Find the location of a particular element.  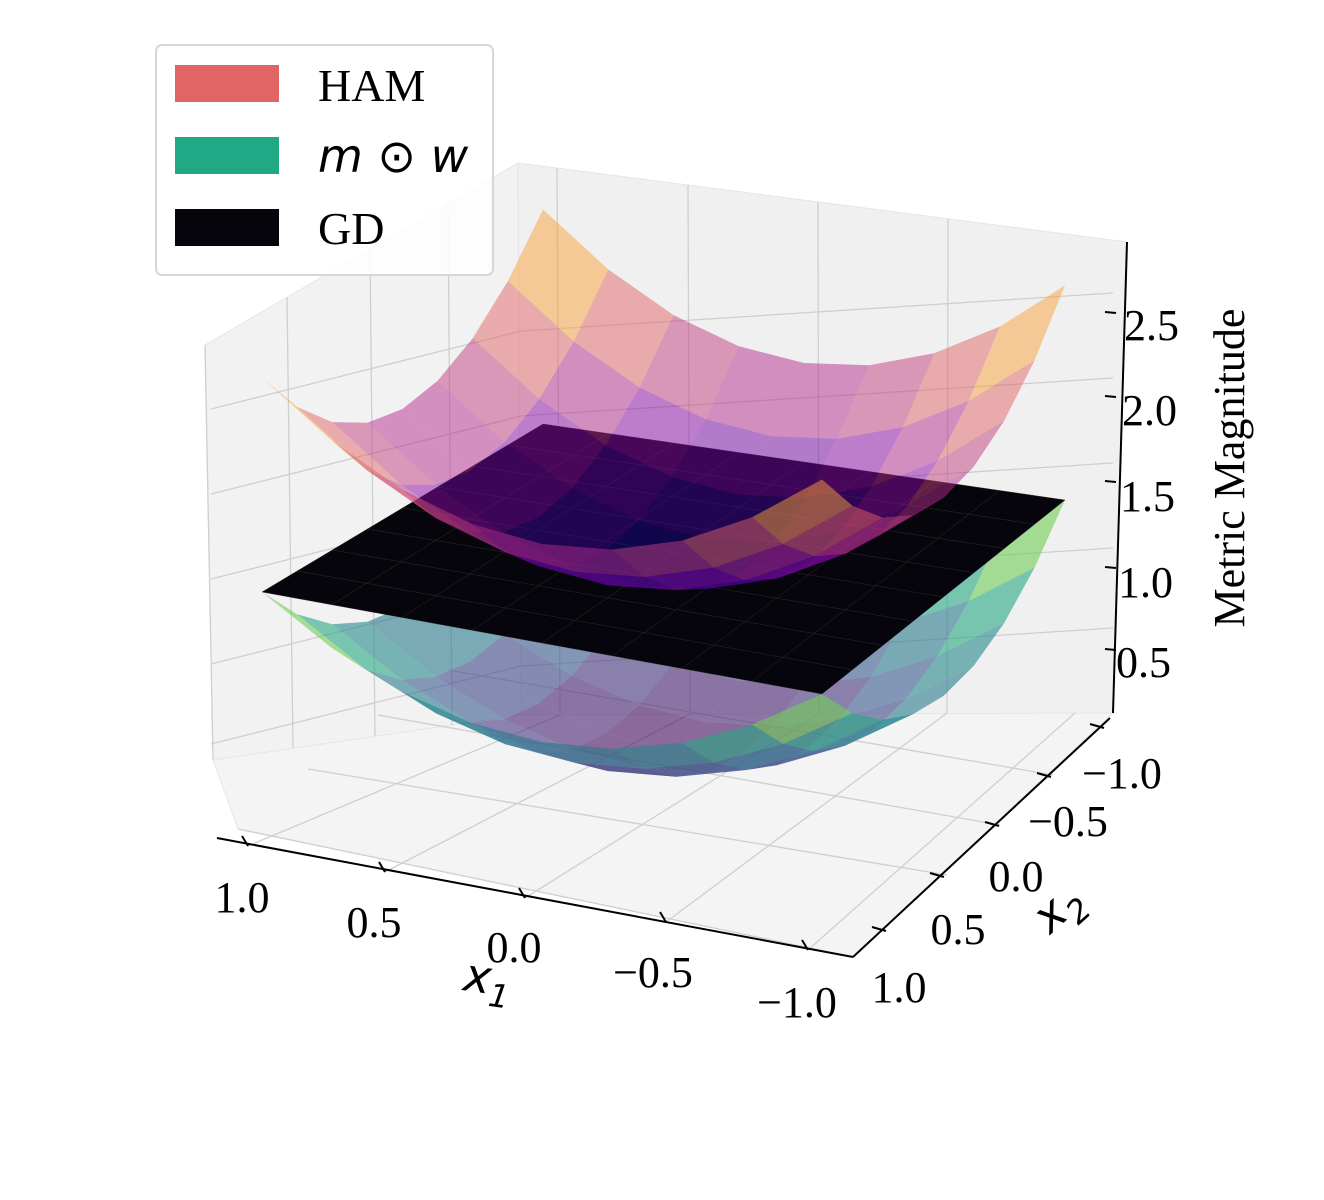

x-tick-label: −1.0 is located at coordinates (797, 1002).